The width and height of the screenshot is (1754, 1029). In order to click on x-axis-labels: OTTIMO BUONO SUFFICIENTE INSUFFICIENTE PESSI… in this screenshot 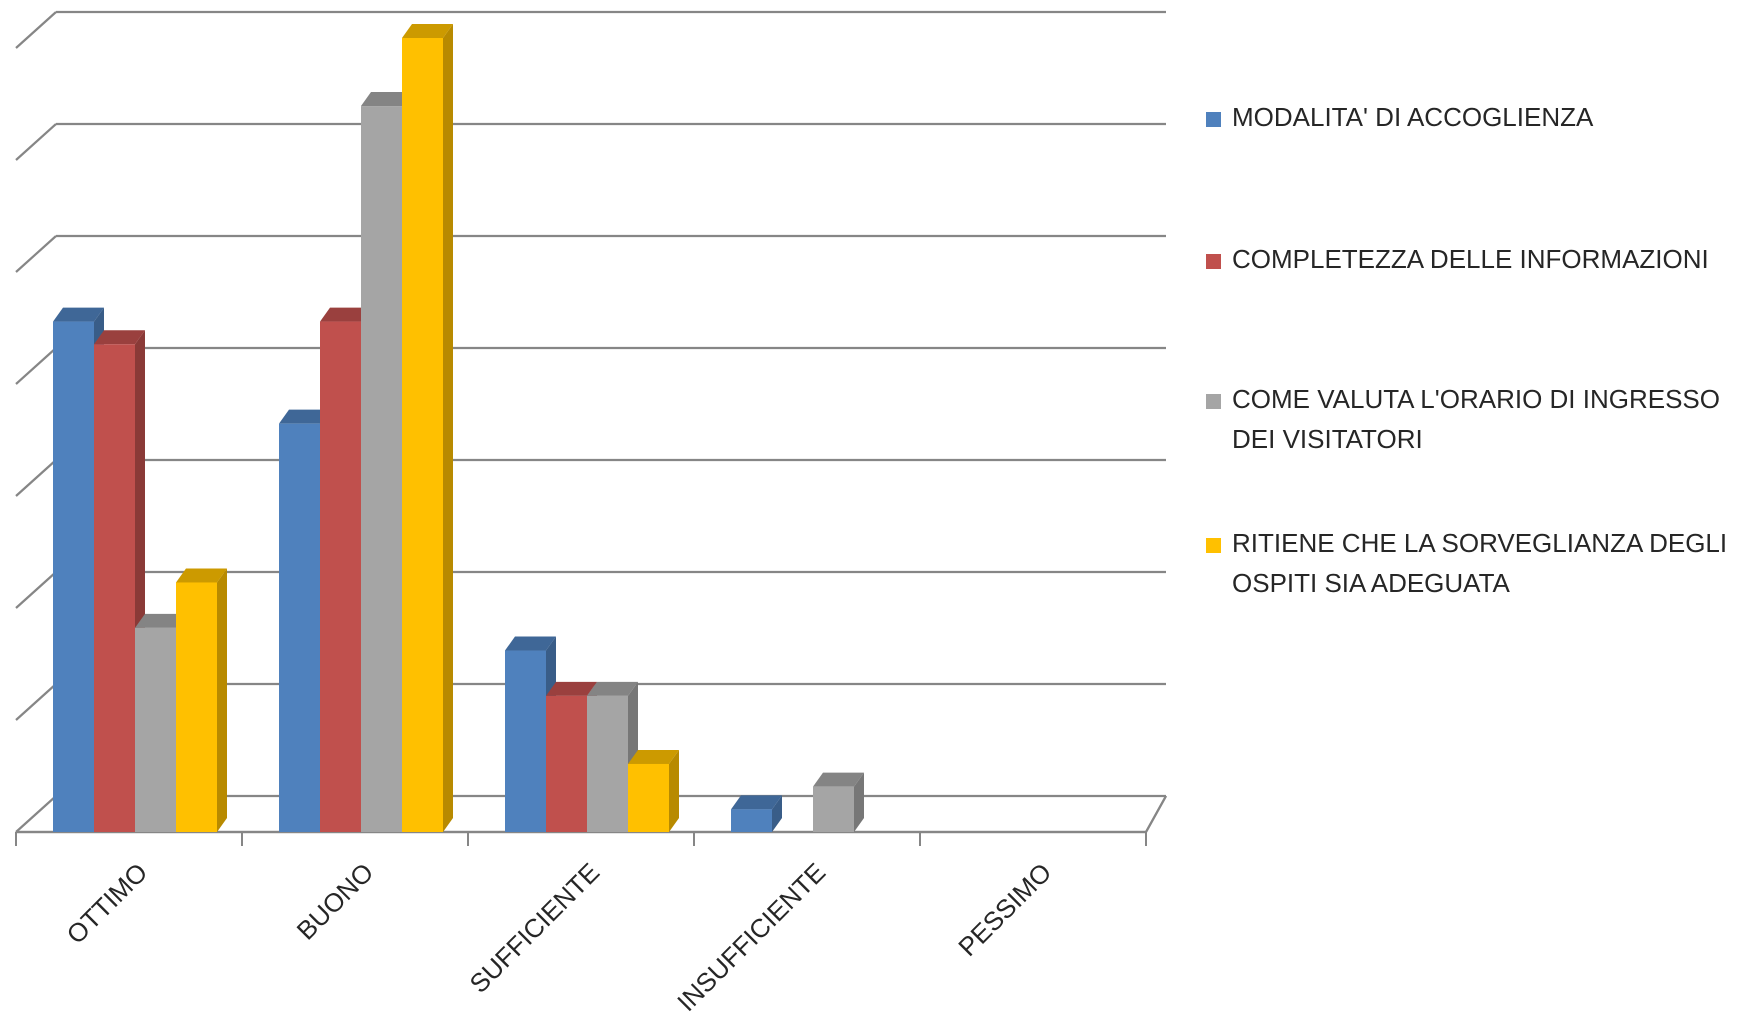, I will do `click(559, 937)`.